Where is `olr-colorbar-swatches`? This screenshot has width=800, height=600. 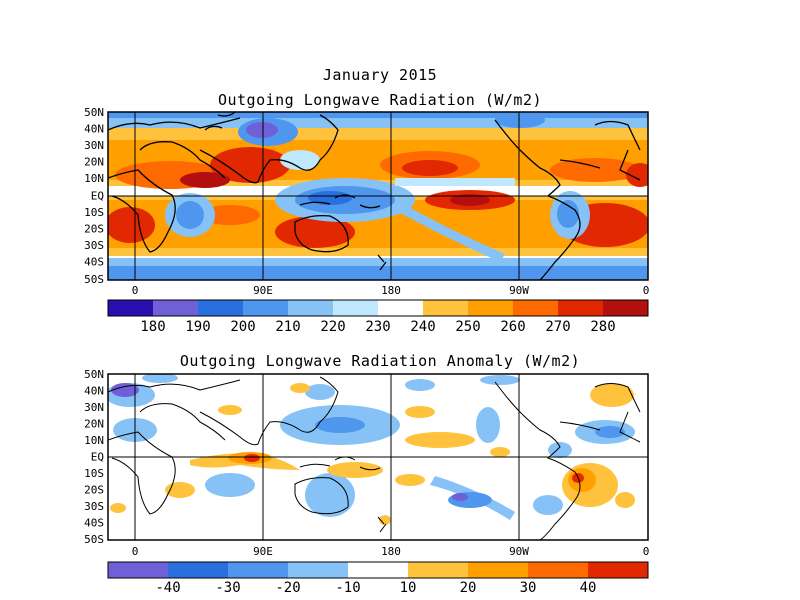
olr-colorbar-swatches is located at coordinates (378, 308).